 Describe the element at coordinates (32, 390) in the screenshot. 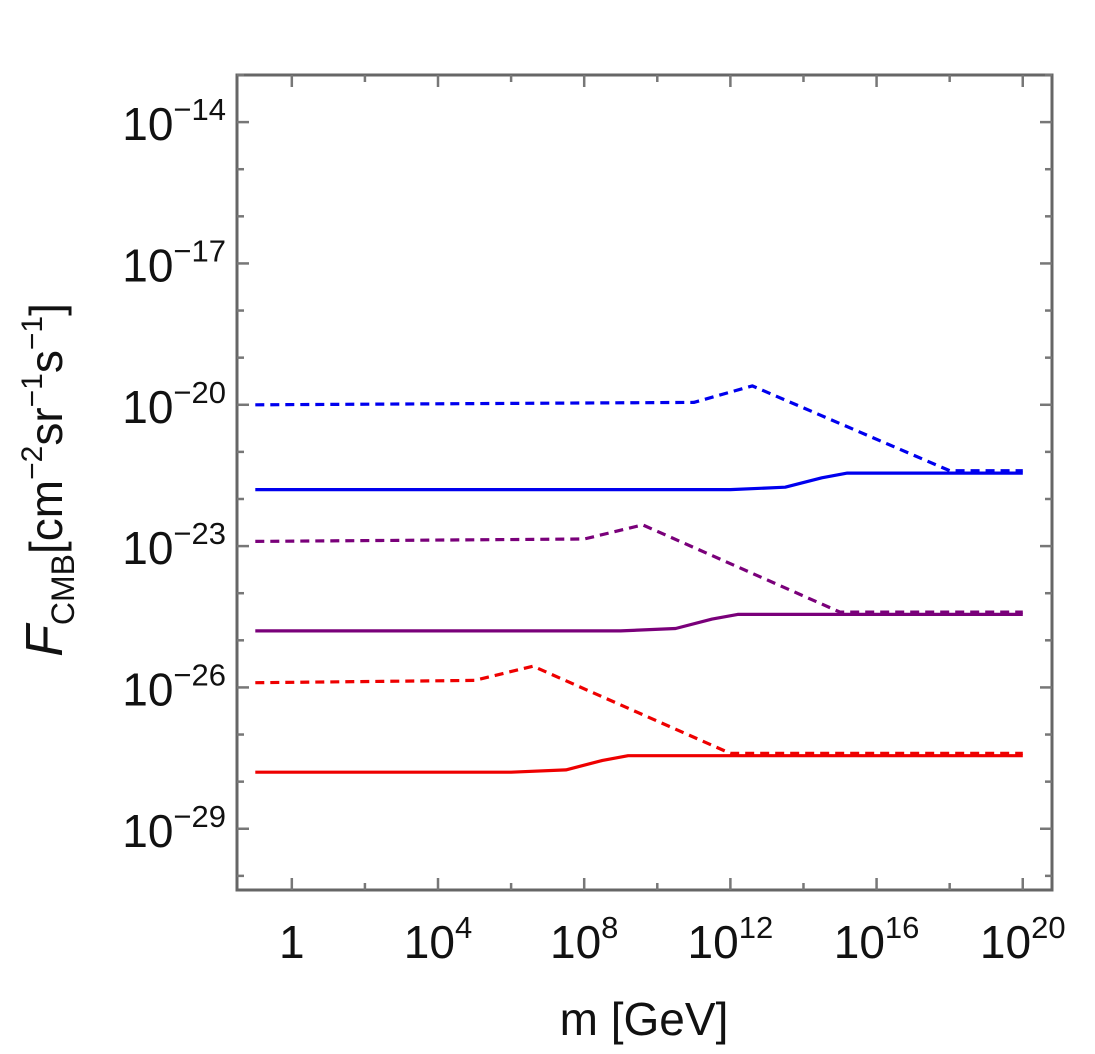

I see `y-axis-unit-exp2: −1` at that location.